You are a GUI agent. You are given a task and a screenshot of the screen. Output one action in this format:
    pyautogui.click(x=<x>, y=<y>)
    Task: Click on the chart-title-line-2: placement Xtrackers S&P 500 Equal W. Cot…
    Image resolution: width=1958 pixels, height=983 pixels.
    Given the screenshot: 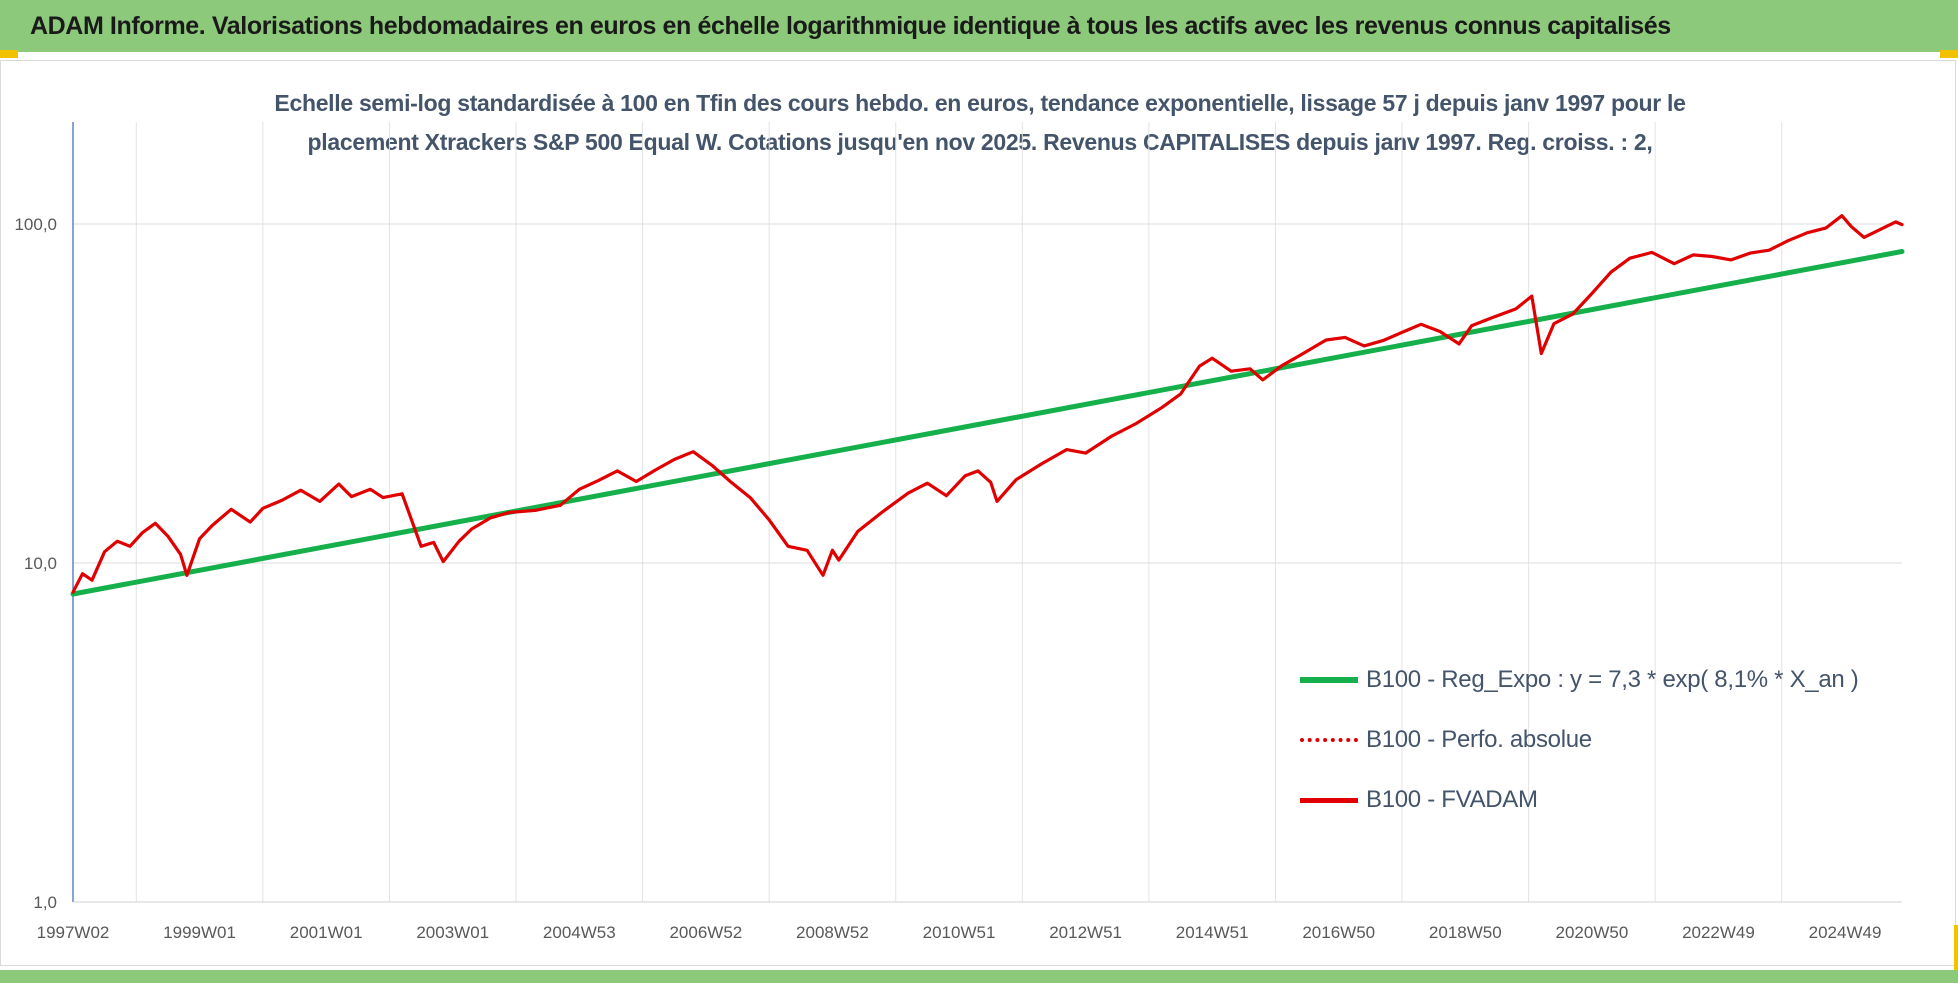 What is the action you would take?
    pyautogui.click(x=980, y=142)
    